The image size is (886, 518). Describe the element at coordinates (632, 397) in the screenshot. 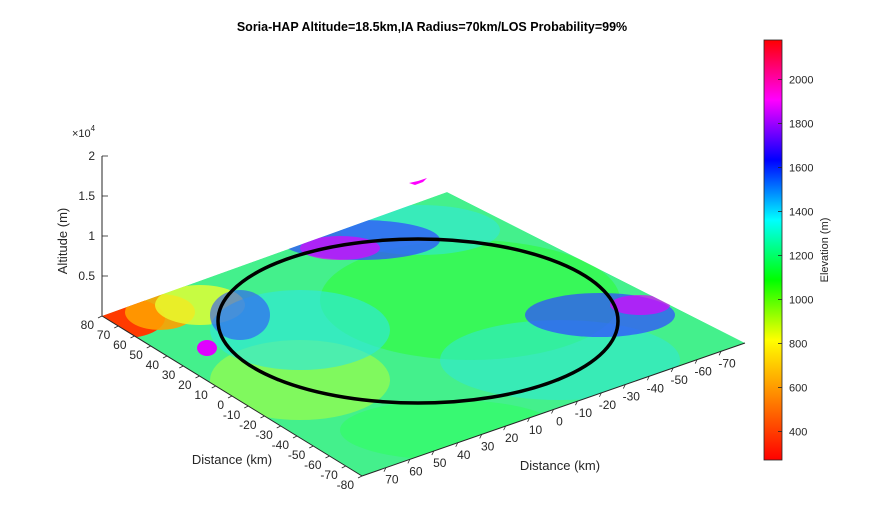

I see `x-tick-label: -30` at that location.